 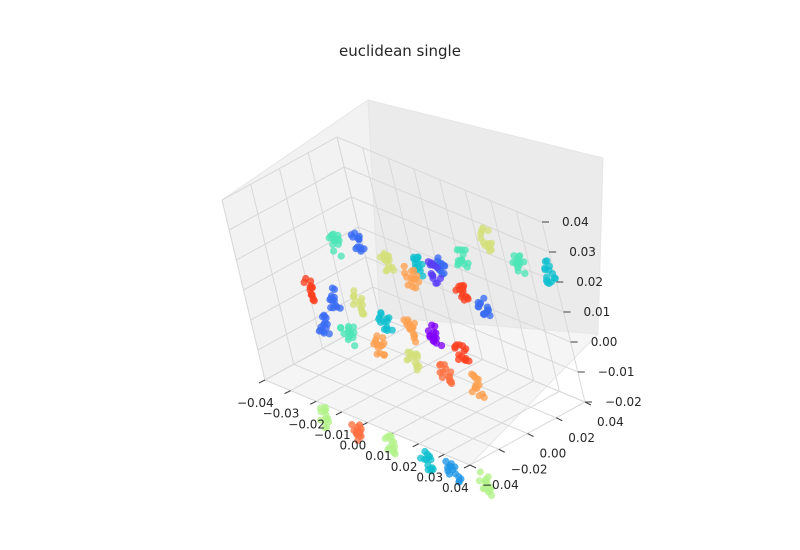 What do you see at coordinates (589, 282) in the screenshot?
I see `z-tick-label: 0.02` at bounding box center [589, 282].